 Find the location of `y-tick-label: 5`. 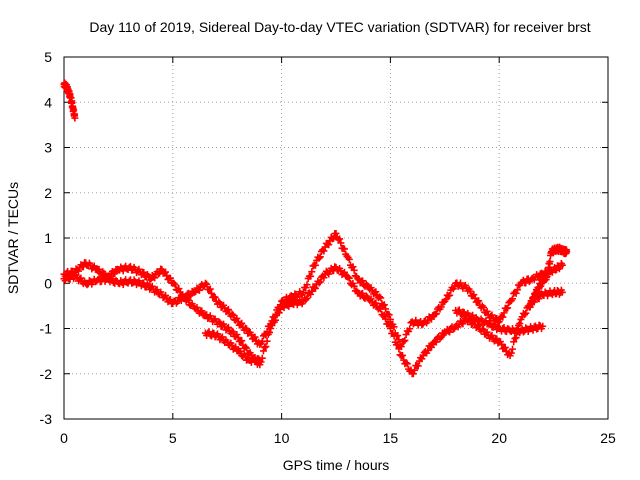

y-tick-label: 5 is located at coordinates (48, 57).